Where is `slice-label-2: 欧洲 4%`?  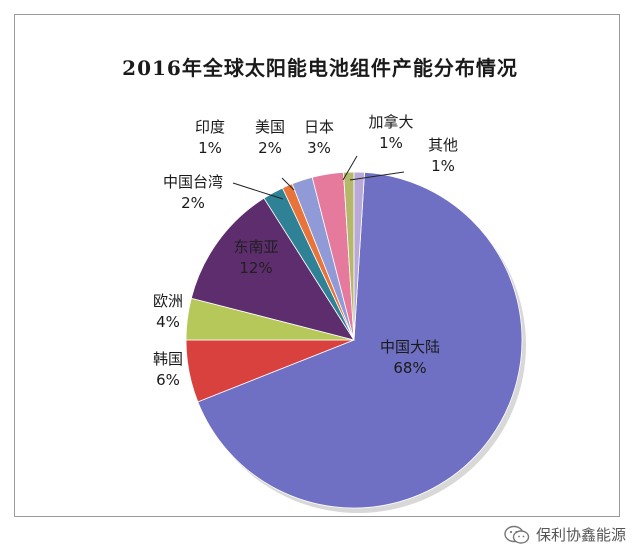 slice-label-2: 欧洲 4% is located at coordinates (168, 312).